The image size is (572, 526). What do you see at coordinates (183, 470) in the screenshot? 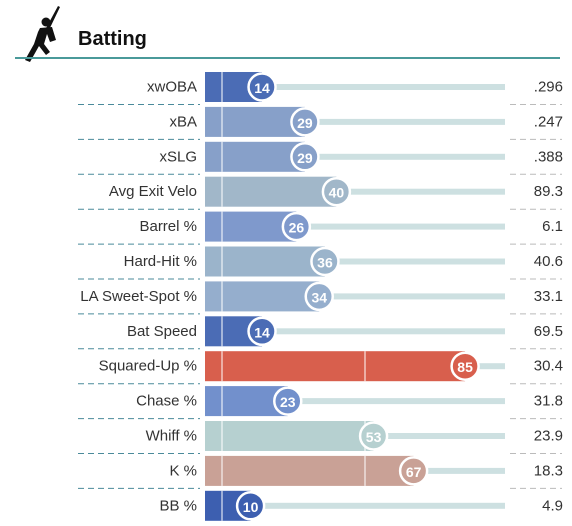
I see `metric-label: K %` at bounding box center [183, 470].